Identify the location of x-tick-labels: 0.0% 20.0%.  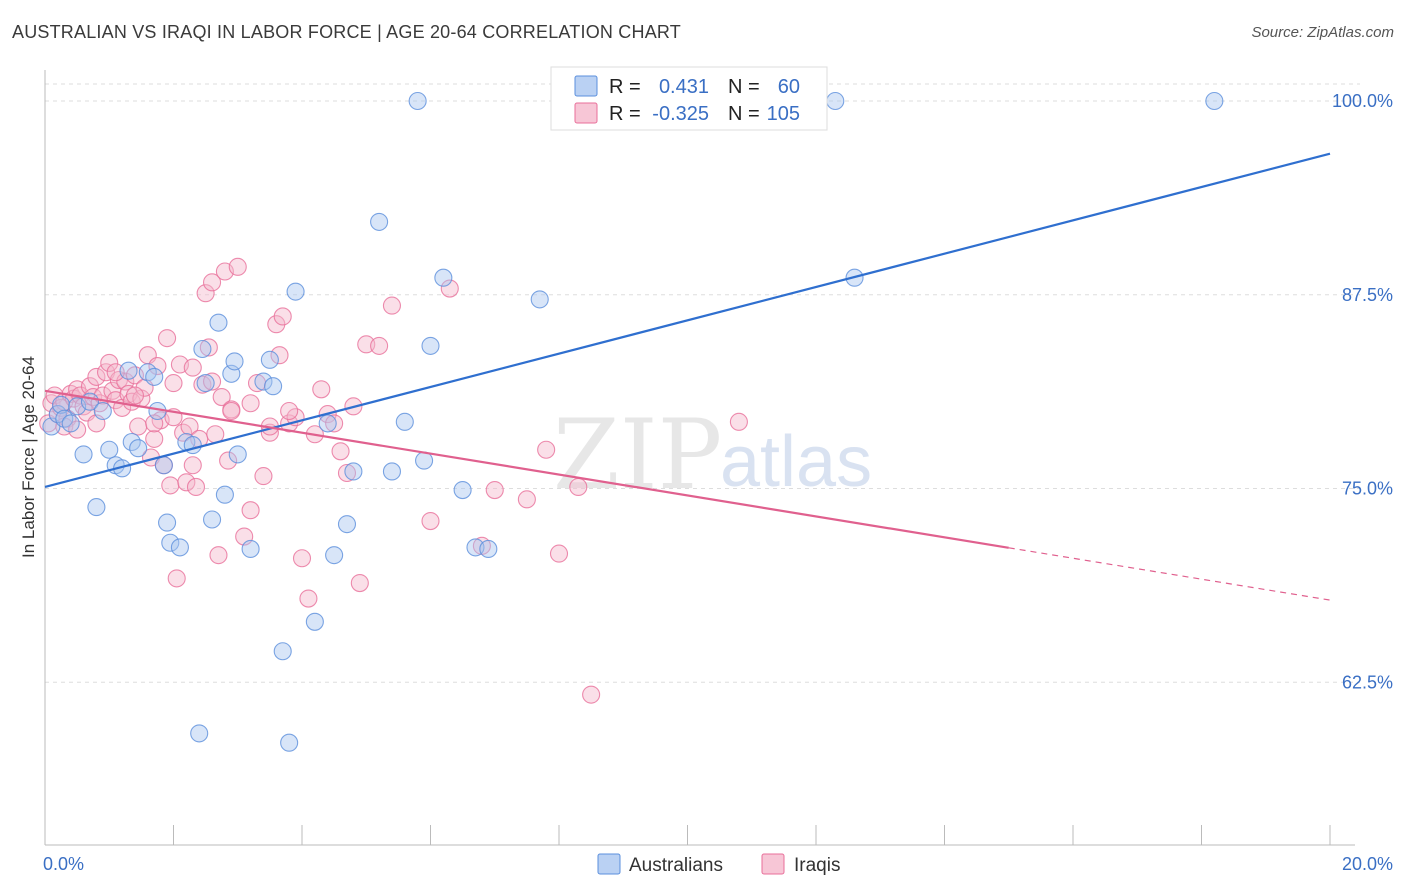
(718, 864).